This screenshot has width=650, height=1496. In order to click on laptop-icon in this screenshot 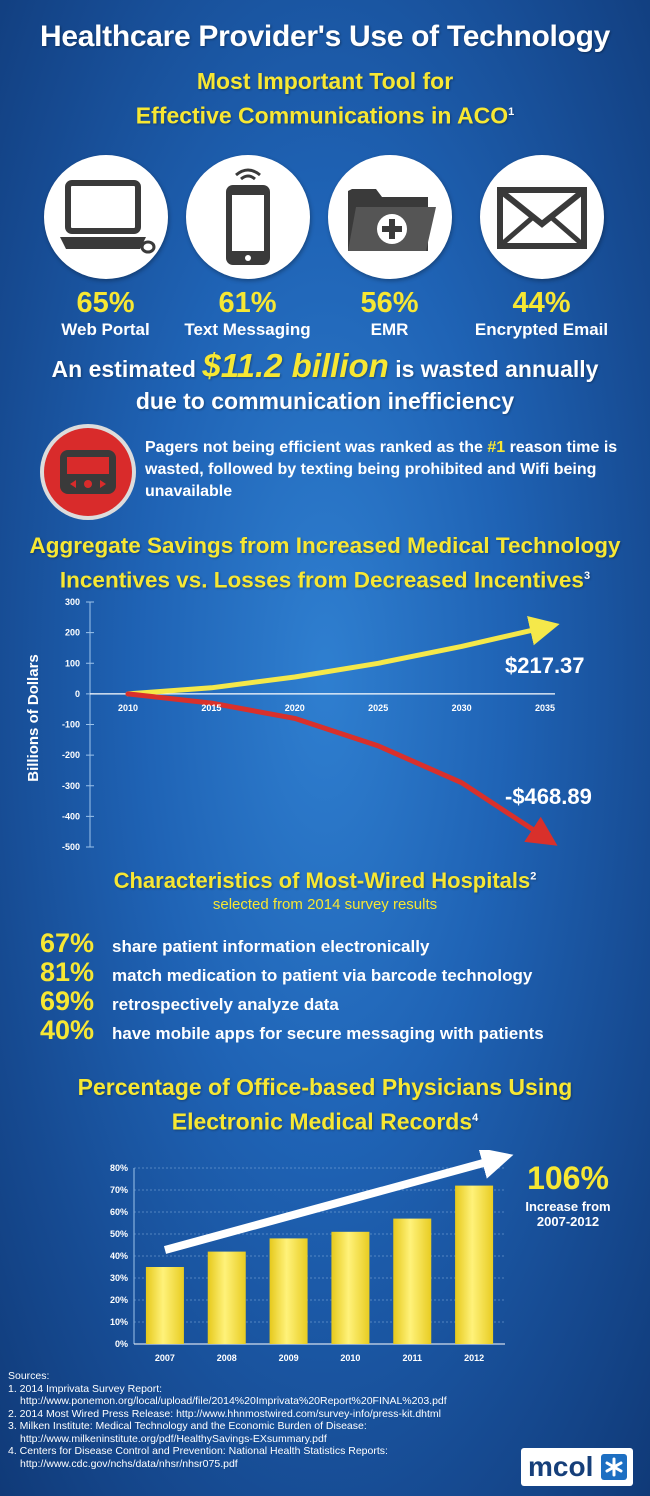, I will do `click(107, 217)`.